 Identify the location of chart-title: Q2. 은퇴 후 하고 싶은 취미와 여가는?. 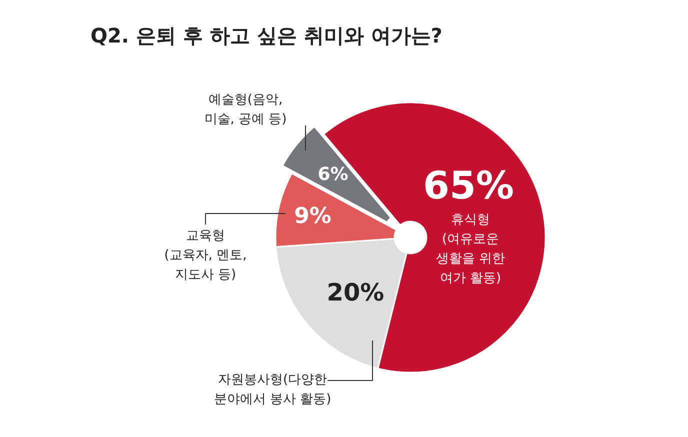
(266, 36).